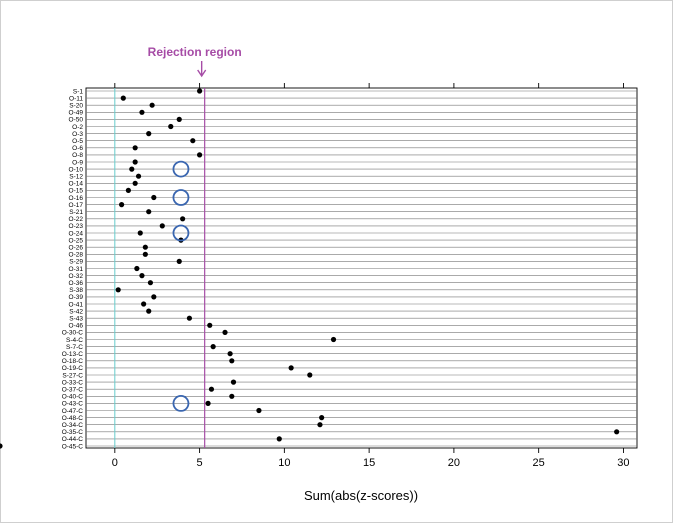 The height and width of the screenshot is (523, 673). What do you see at coordinates (74, 340) in the screenshot?
I see `row-label: S-4-C` at bounding box center [74, 340].